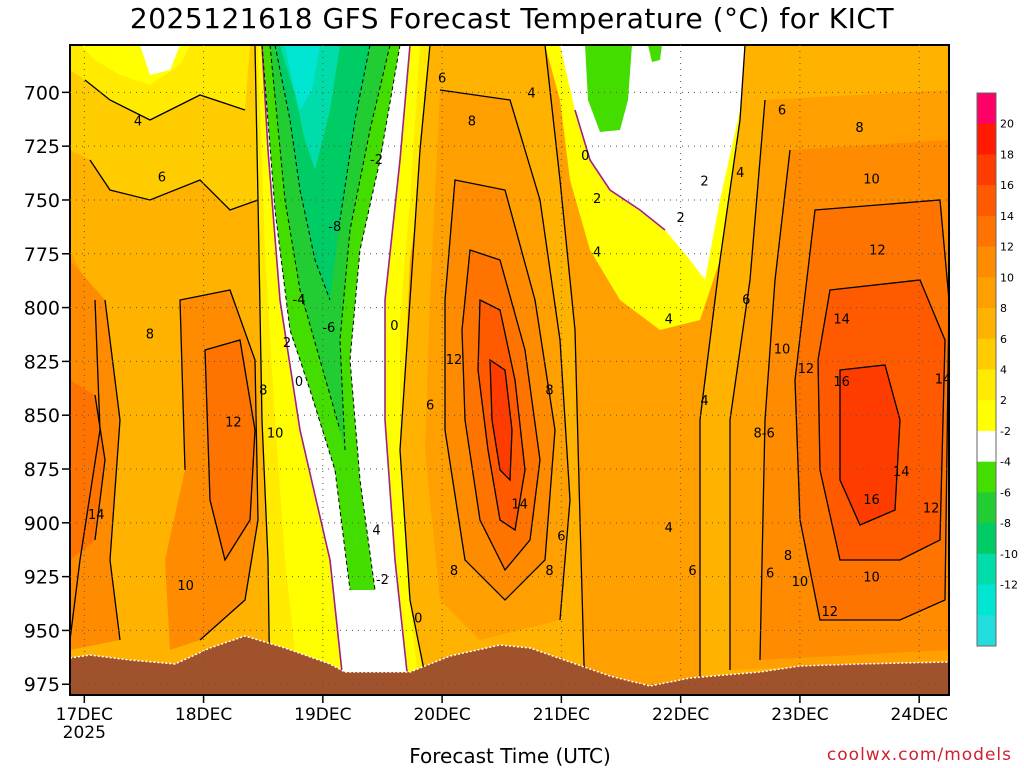  I want to click on colorbar-label-7: 6, so click(1003, 339).